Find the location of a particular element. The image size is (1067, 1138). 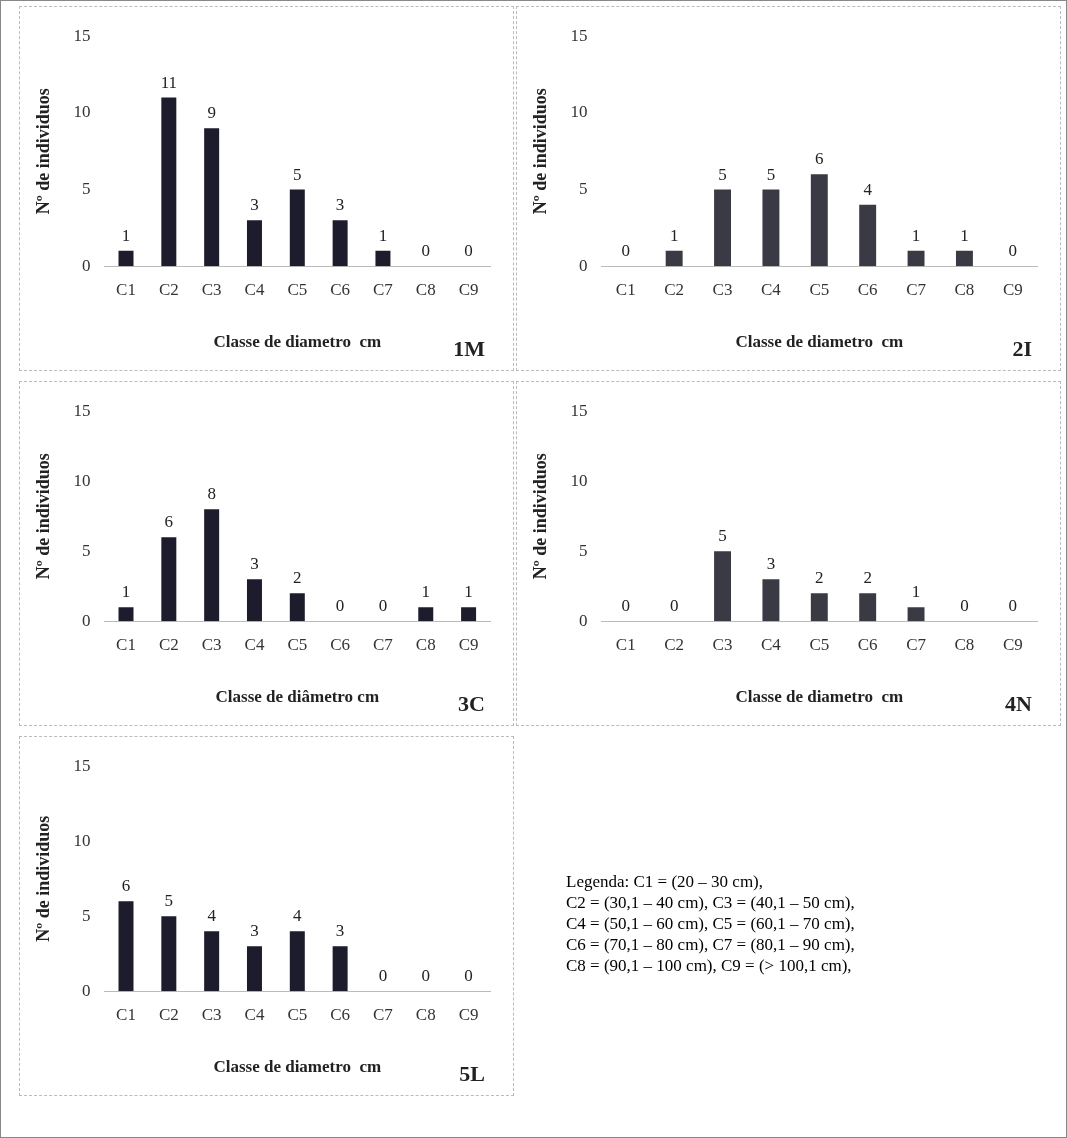

text: 5L is located at coordinates (472, 1073).